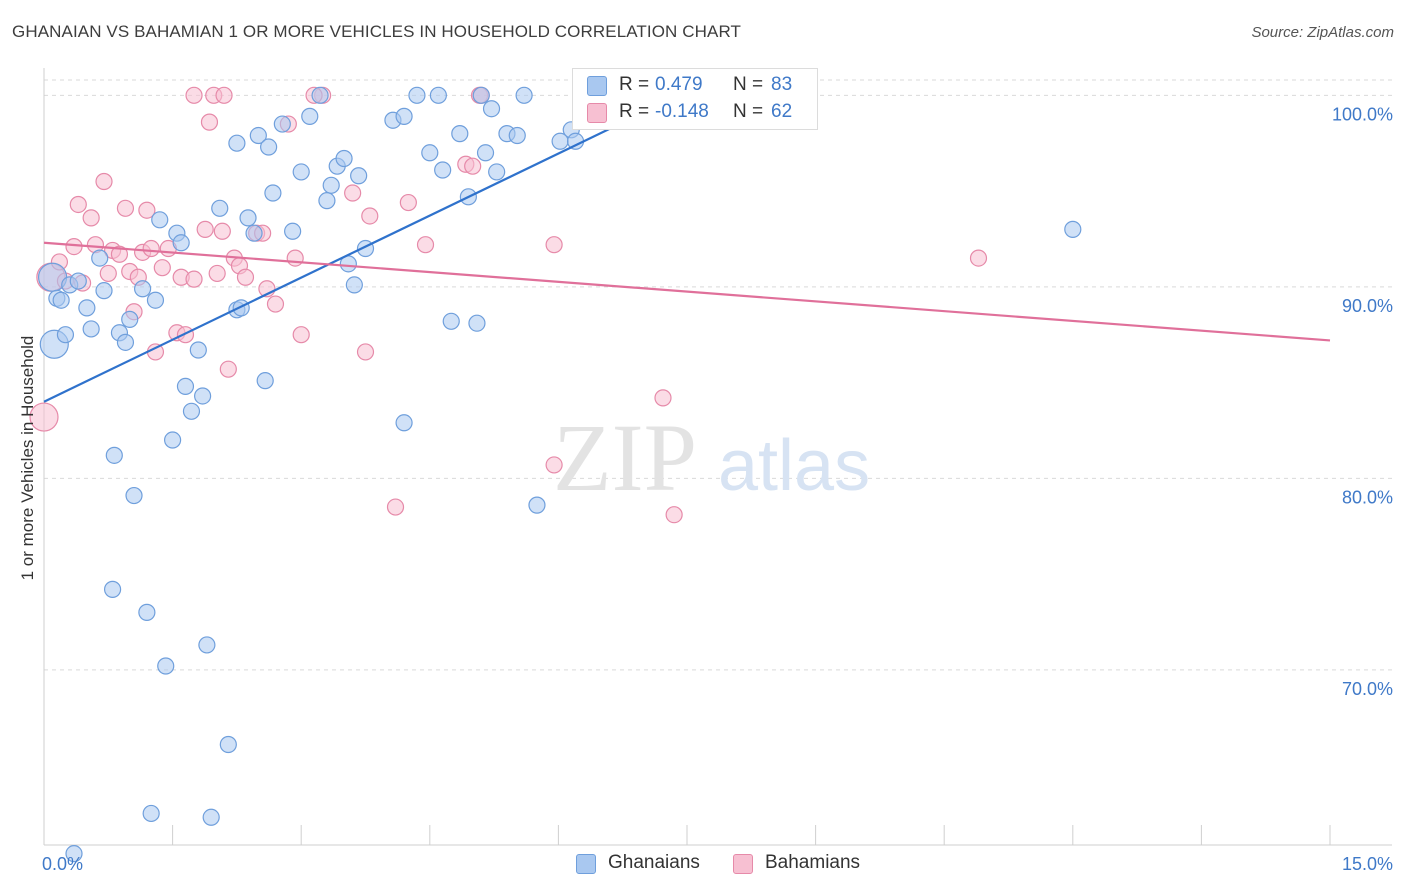 The image size is (1406, 892). What do you see at coordinates (1367, 864) in the screenshot?
I see `x-tick-label: 15.0%` at bounding box center [1367, 864].